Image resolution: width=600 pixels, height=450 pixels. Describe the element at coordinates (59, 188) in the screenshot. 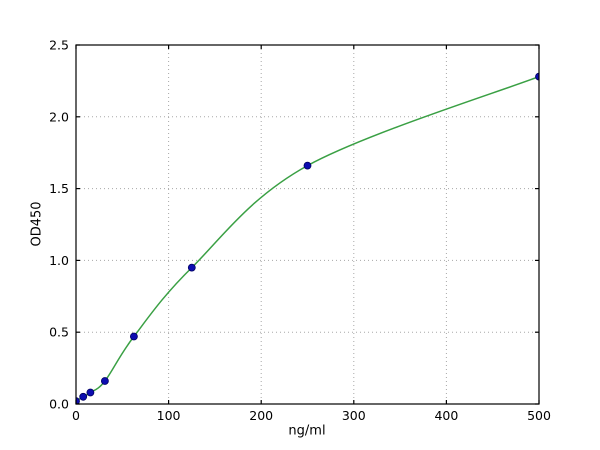

I see `y-tick-label: 1.5` at that location.